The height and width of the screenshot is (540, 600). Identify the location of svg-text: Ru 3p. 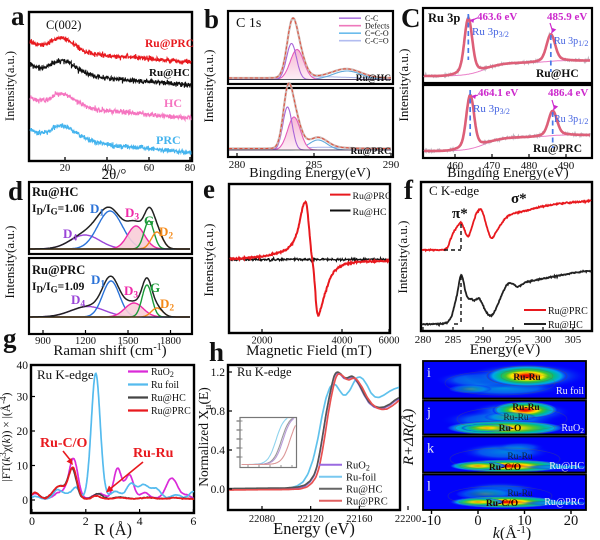
(444, 18).